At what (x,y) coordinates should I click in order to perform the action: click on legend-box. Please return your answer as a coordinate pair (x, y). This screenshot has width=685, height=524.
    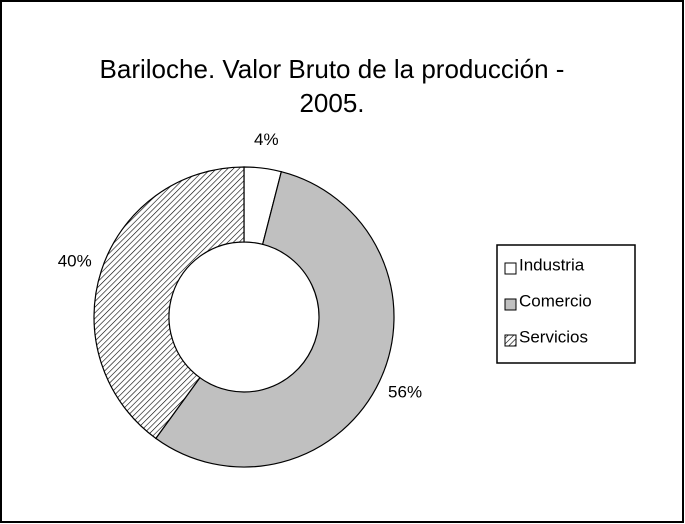
    Looking at the image, I should click on (566, 304).